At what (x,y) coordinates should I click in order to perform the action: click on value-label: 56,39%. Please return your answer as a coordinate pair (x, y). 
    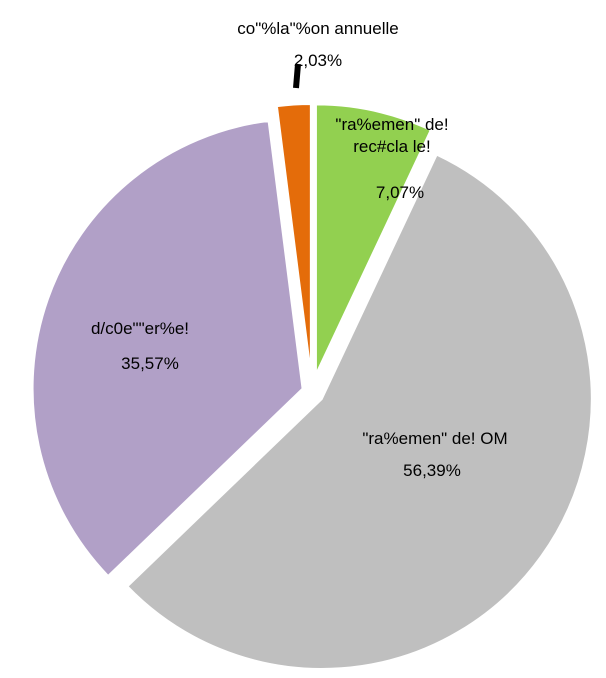
    Looking at the image, I should click on (432, 470).